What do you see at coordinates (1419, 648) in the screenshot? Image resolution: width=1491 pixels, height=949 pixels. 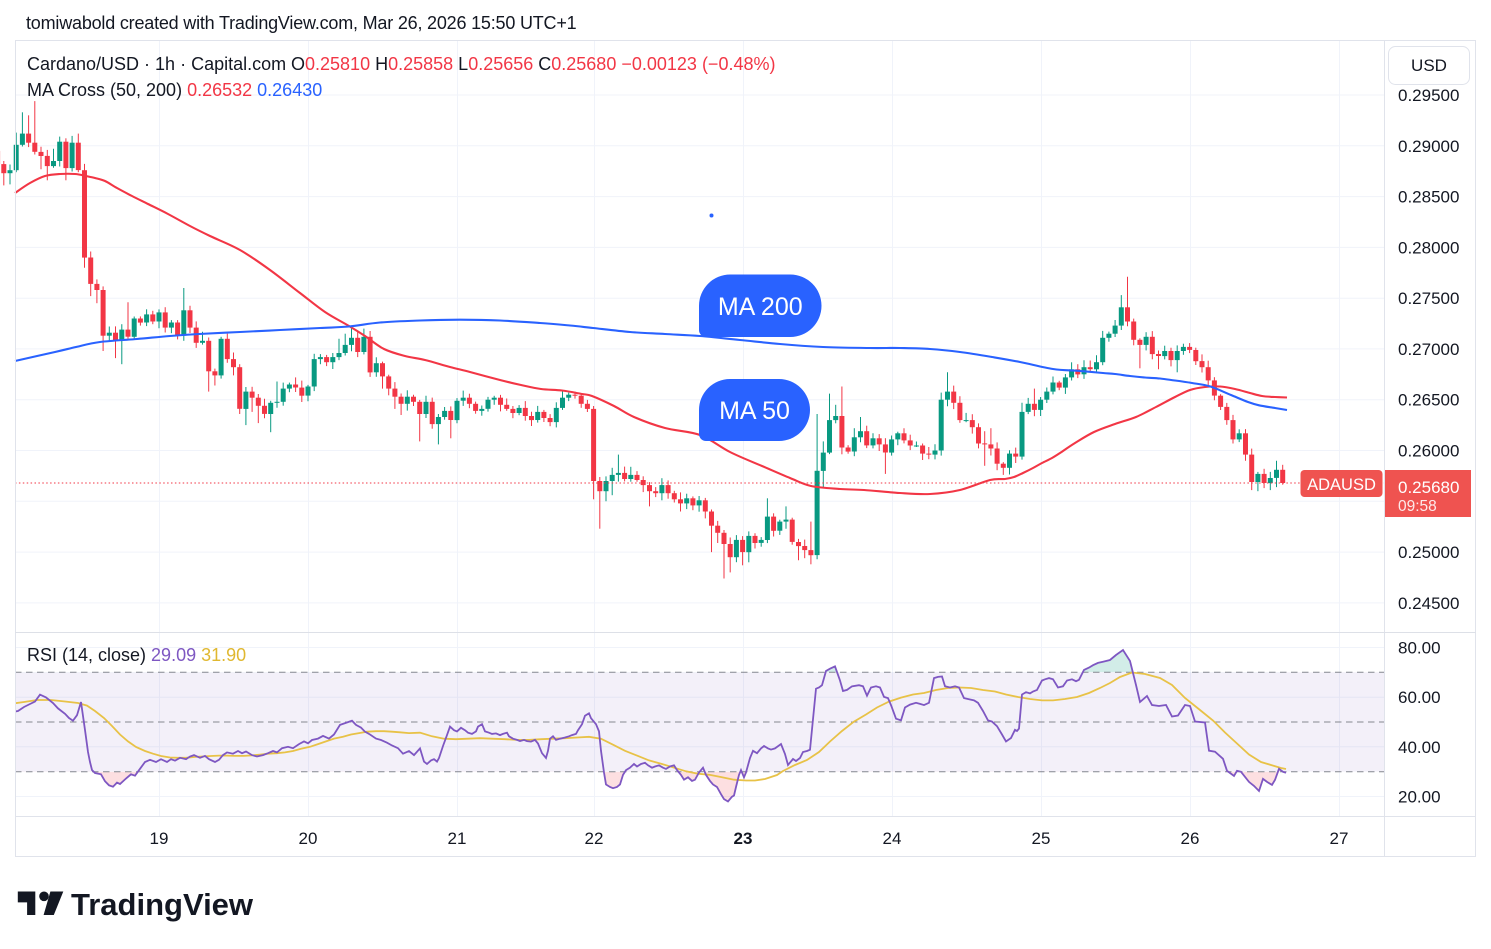 I see `svg-text: 80.00` at bounding box center [1419, 648].